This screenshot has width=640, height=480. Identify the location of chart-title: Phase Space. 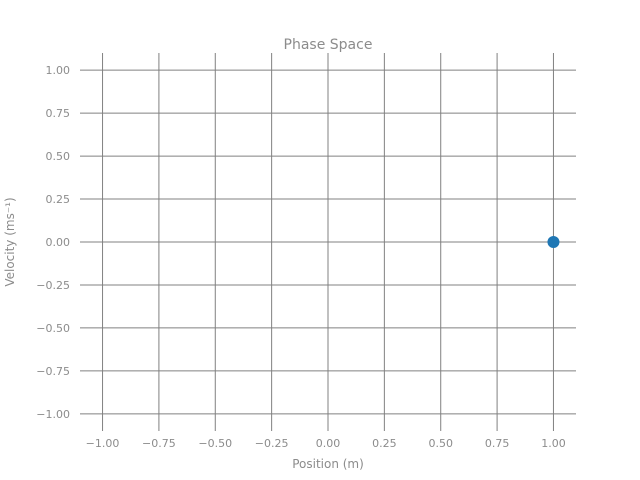
(328, 45).